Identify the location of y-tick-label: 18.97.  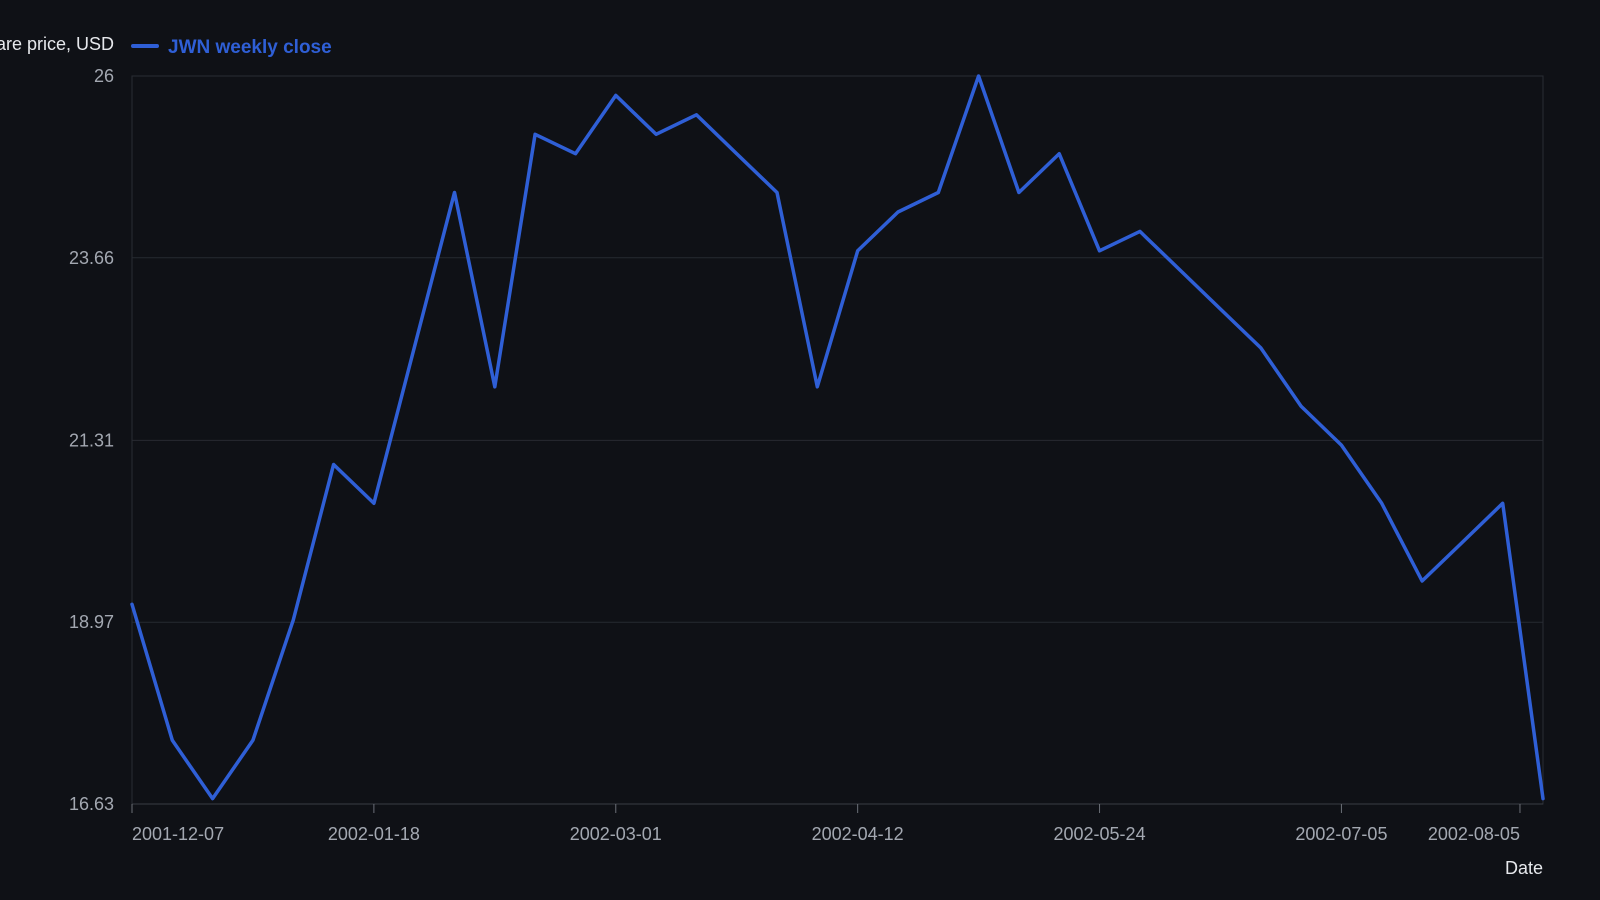
(91, 622).